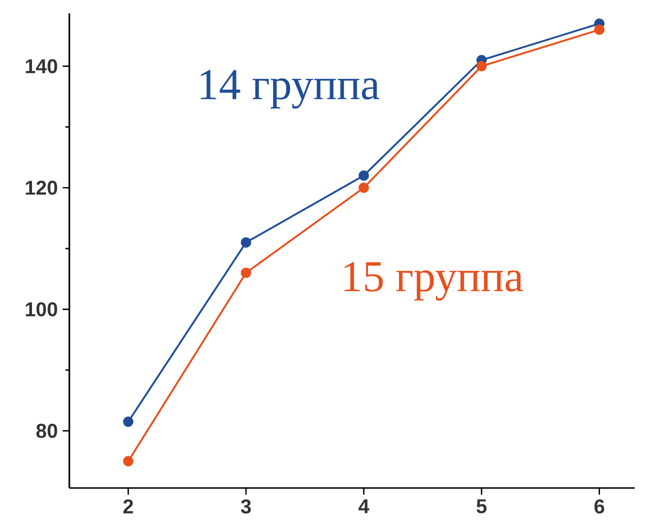  What do you see at coordinates (42, 309) in the screenshot?
I see `y-tick-label: 100` at bounding box center [42, 309].